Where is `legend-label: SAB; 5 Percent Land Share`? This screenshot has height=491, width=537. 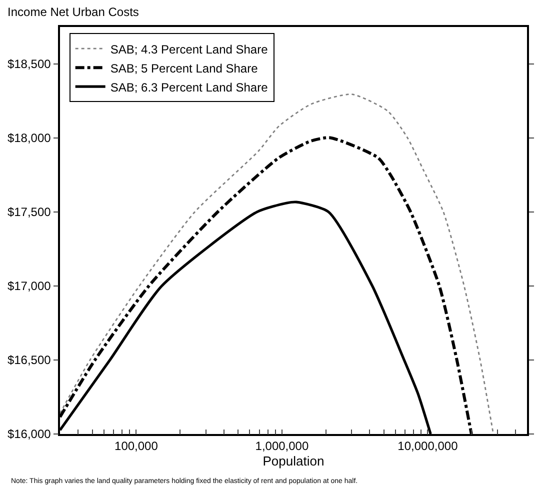
legend-label: SAB; 5 Percent Land Share is located at coordinates (184, 68).